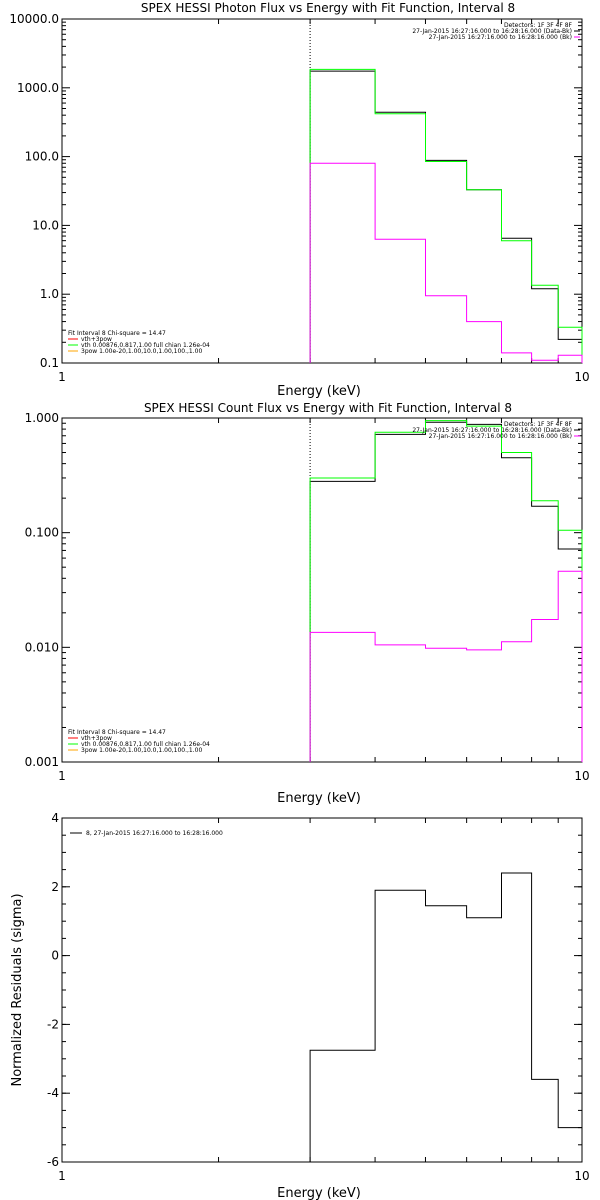 The height and width of the screenshot is (1200, 600). What do you see at coordinates (49, 294) in the screenshot?
I see `y-tick-label: 1.0` at bounding box center [49, 294].